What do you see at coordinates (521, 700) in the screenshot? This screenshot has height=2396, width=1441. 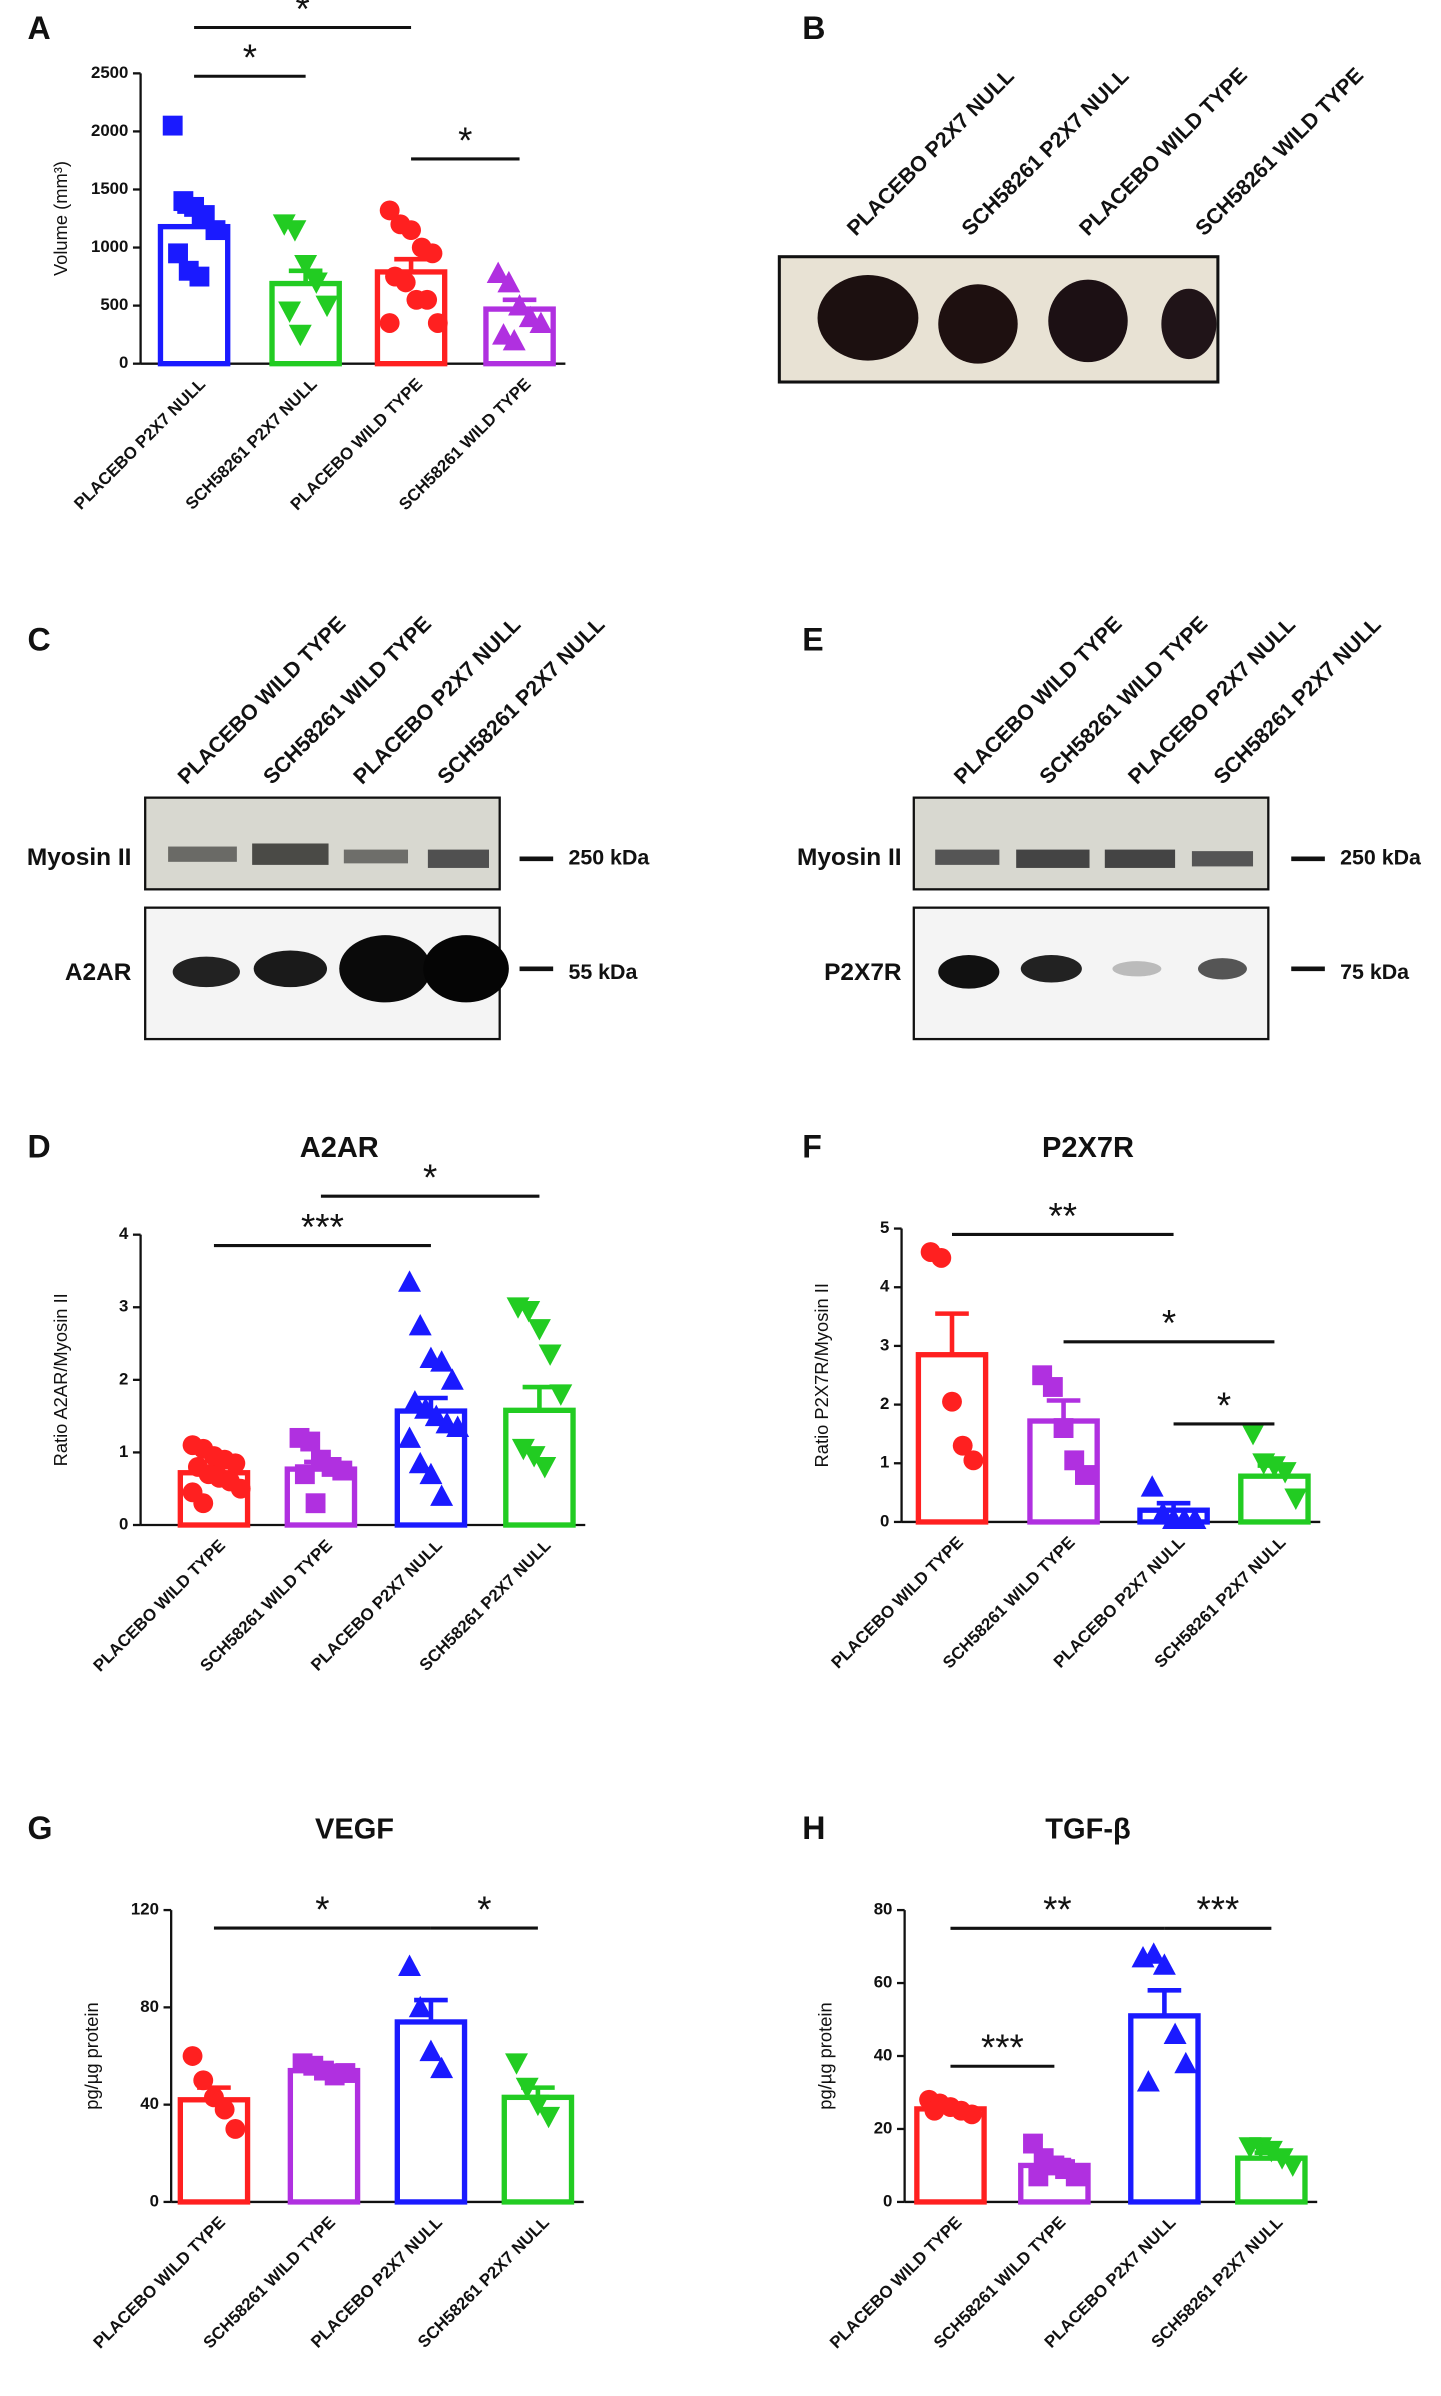 I see `lane-label: SCH58261 P2X7 NULL` at bounding box center [521, 700].